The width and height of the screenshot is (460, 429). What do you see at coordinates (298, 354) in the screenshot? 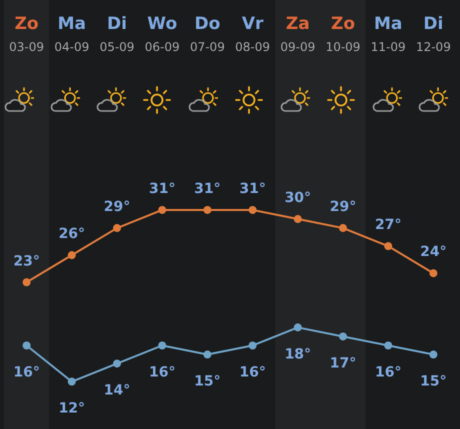
I see `data-label: 18°` at bounding box center [298, 354].